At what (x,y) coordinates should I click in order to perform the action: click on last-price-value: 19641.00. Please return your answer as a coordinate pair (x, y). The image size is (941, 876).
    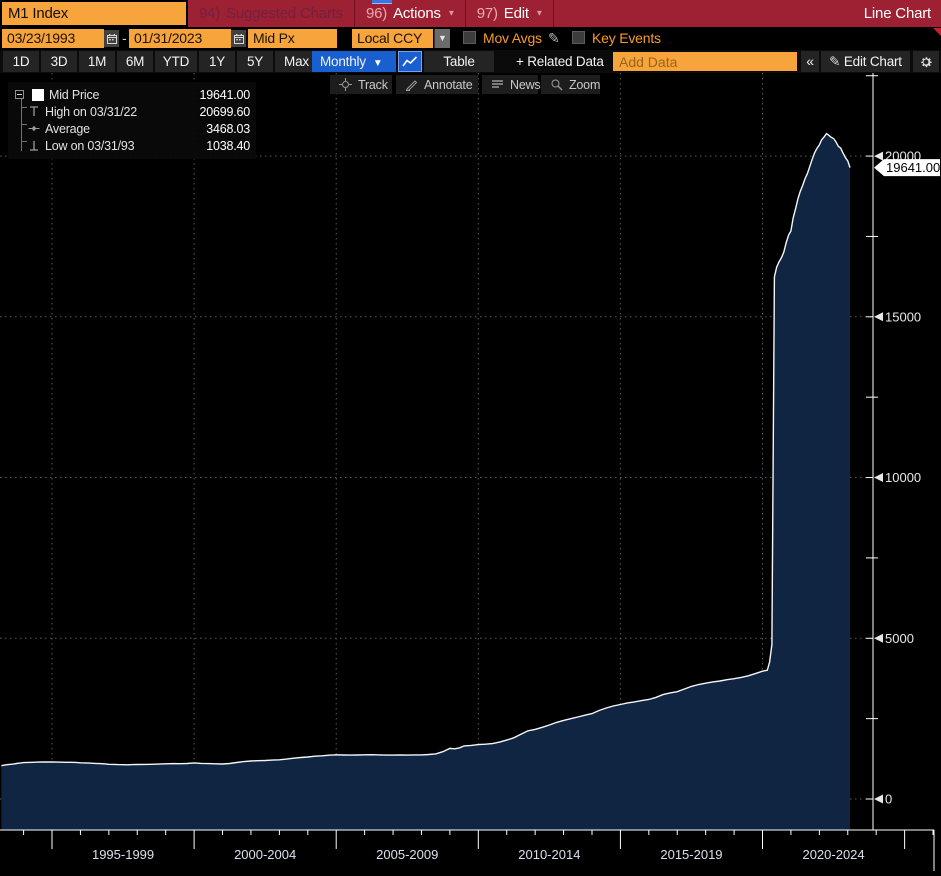
    Looking at the image, I should click on (913, 167).